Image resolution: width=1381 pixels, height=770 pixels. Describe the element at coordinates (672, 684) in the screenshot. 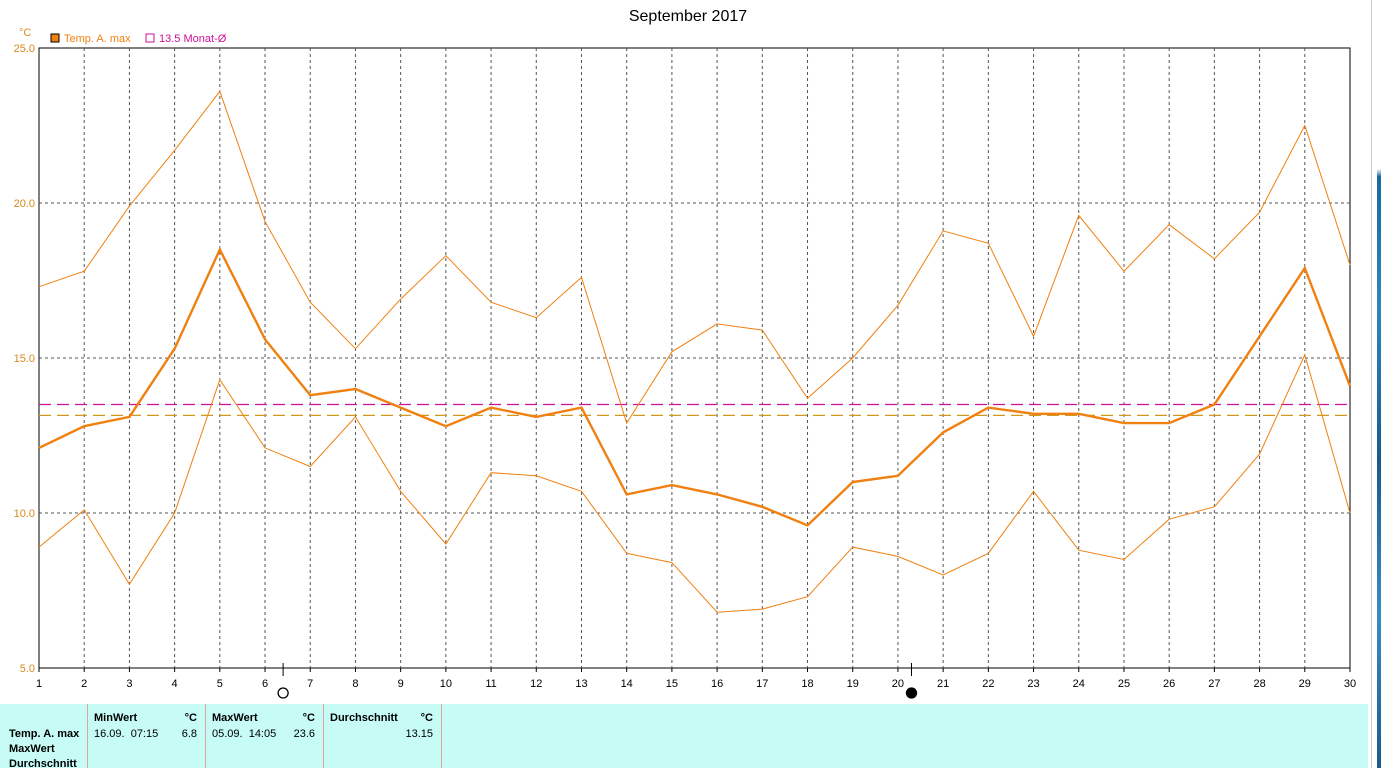

I see `x-tick-label: 15` at that location.